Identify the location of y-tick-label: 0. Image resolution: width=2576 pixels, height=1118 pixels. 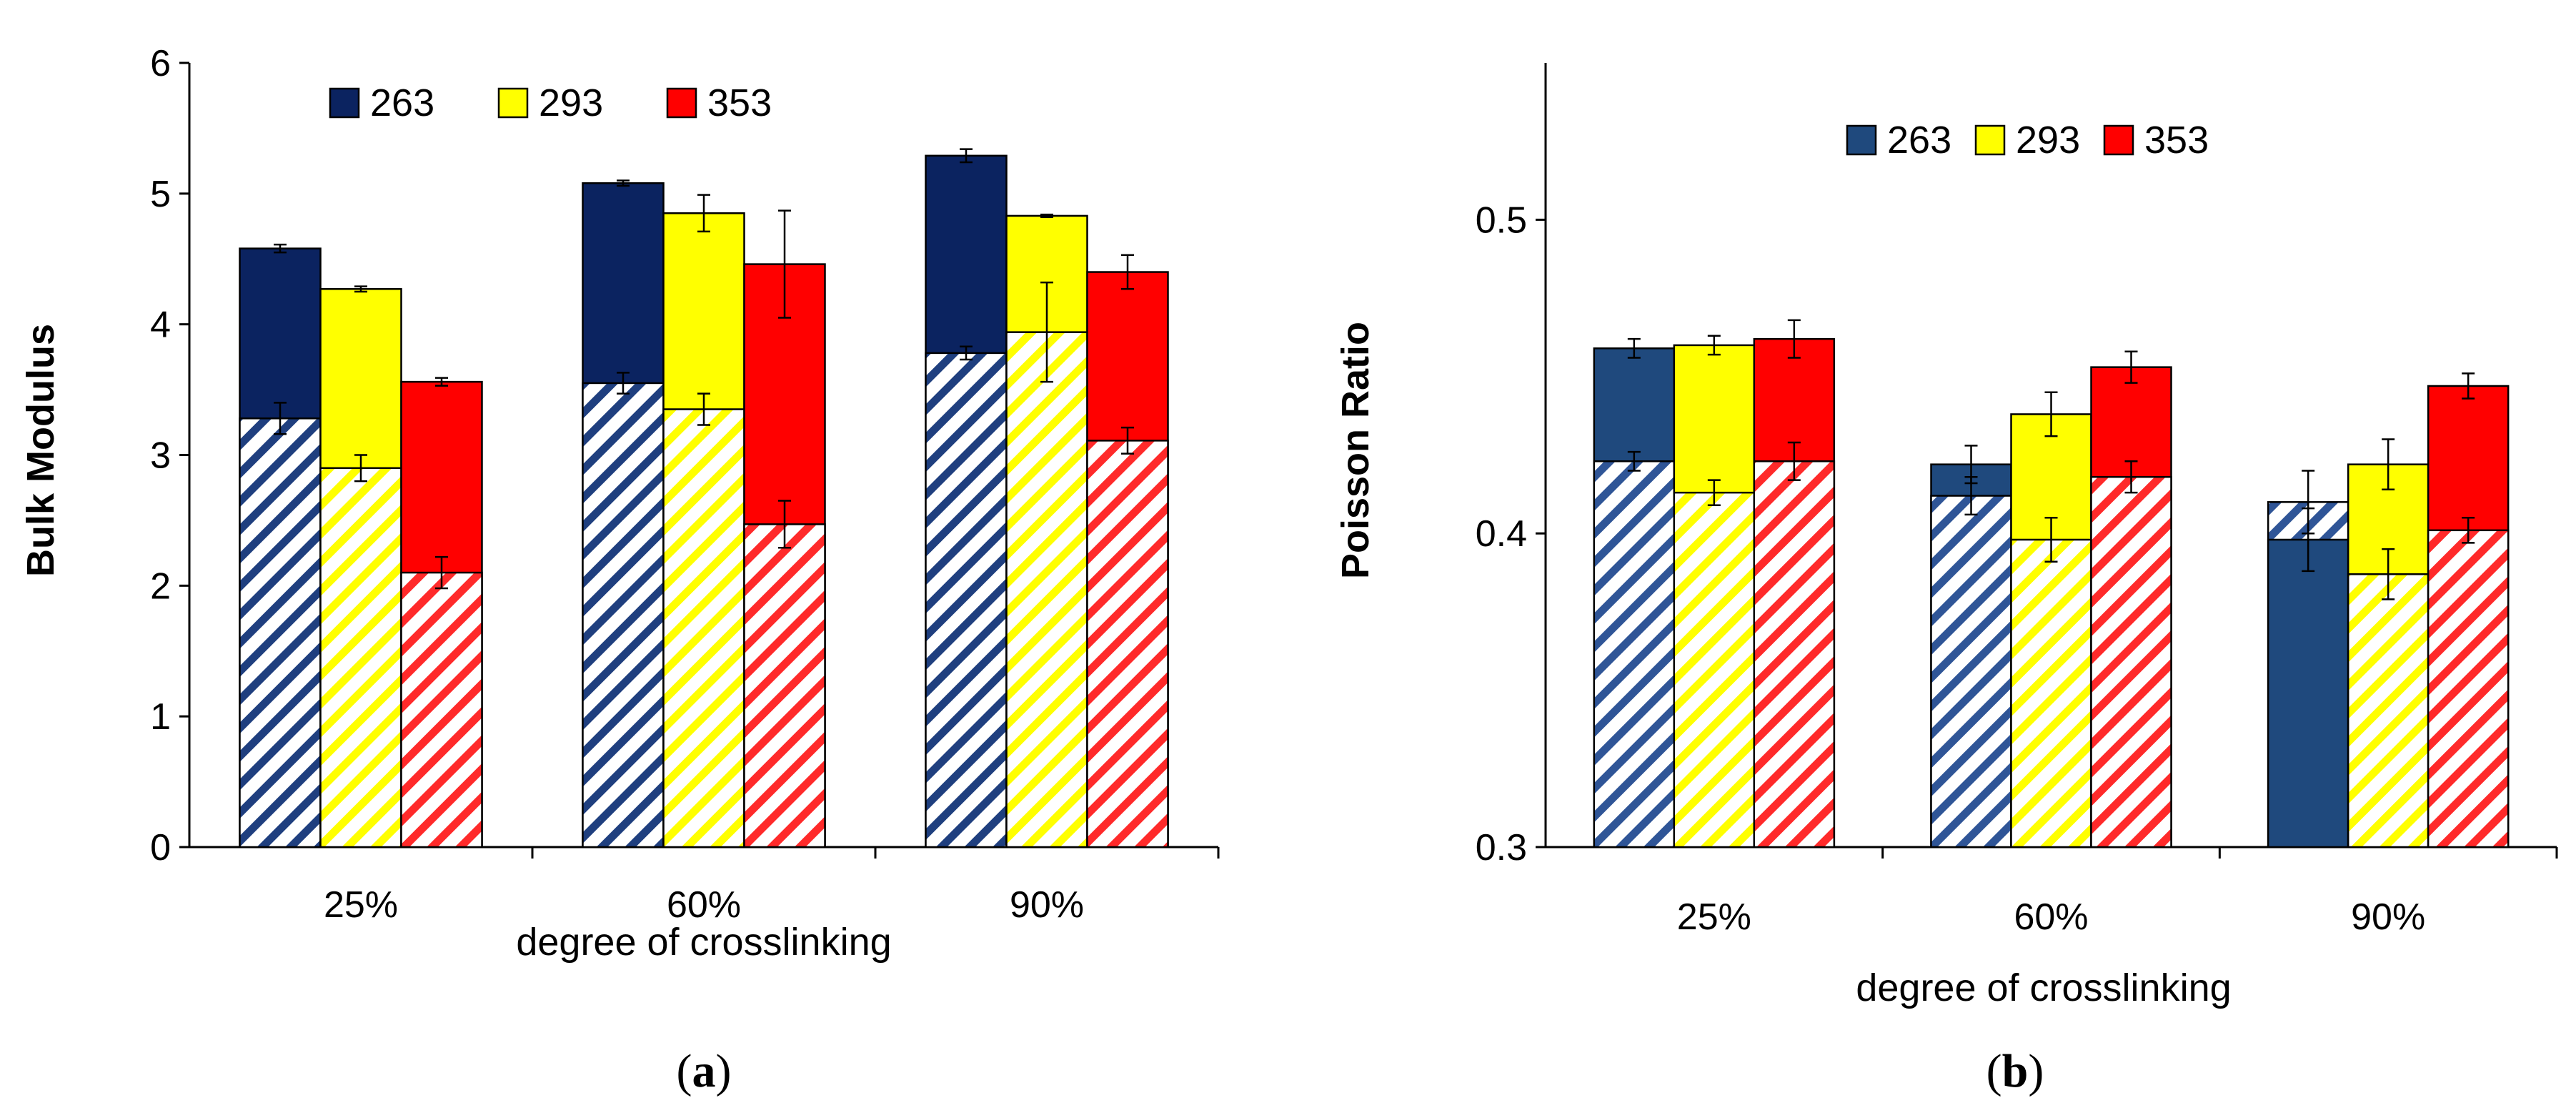
(160, 848).